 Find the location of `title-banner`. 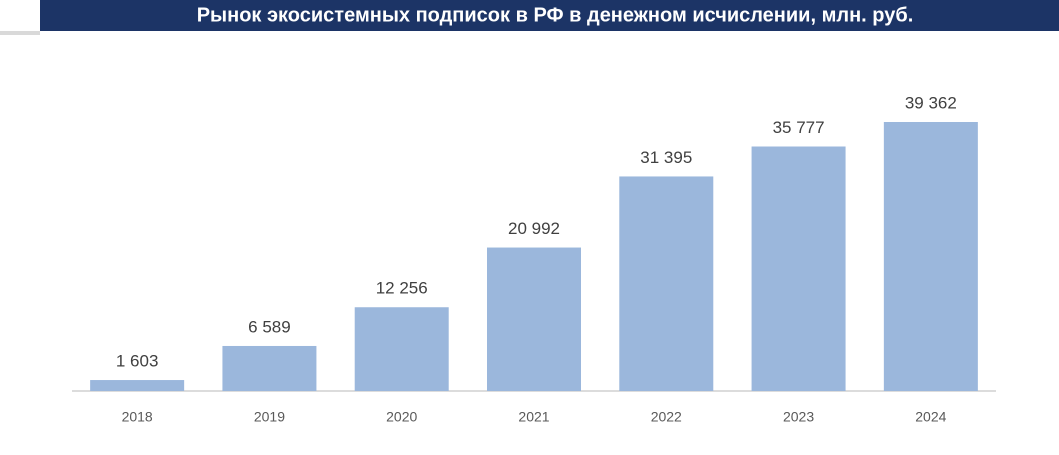

title-banner is located at coordinates (549, 15).